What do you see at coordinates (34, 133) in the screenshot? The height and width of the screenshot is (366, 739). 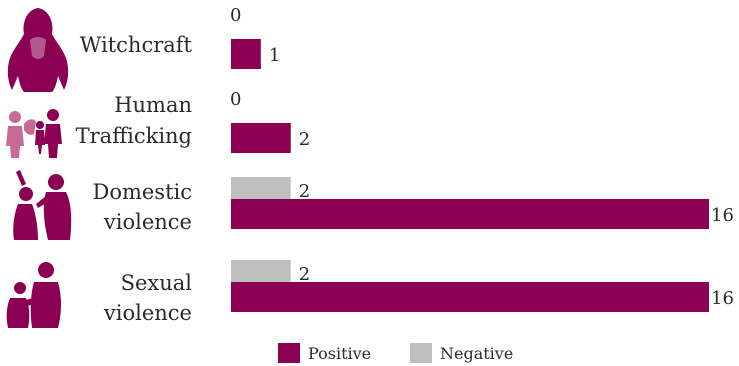 I see `human-trafficking-icon` at bounding box center [34, 133].